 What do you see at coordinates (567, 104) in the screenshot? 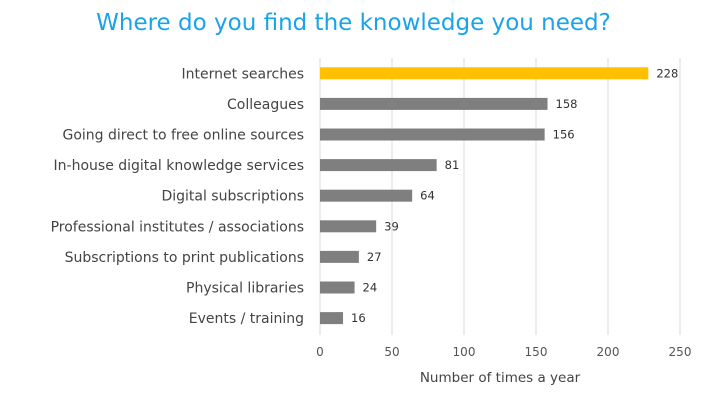
I see `data-label: 158` at bounding box center [567, 104].